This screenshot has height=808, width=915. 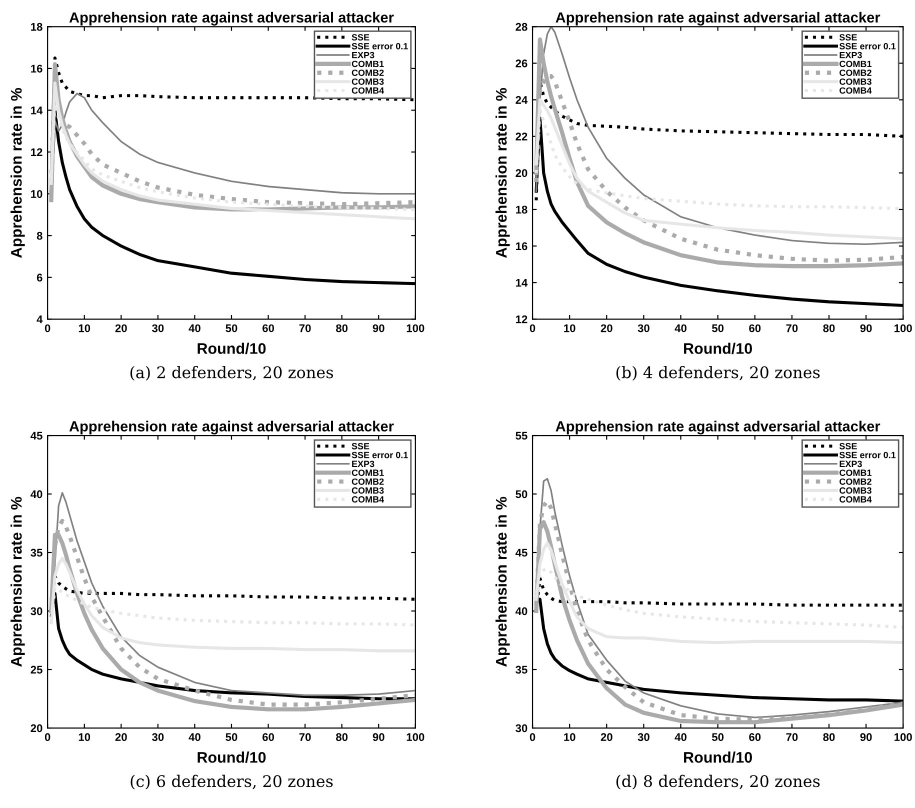 I want to click on y-tick-label: 4, so click(x=39, y=320).